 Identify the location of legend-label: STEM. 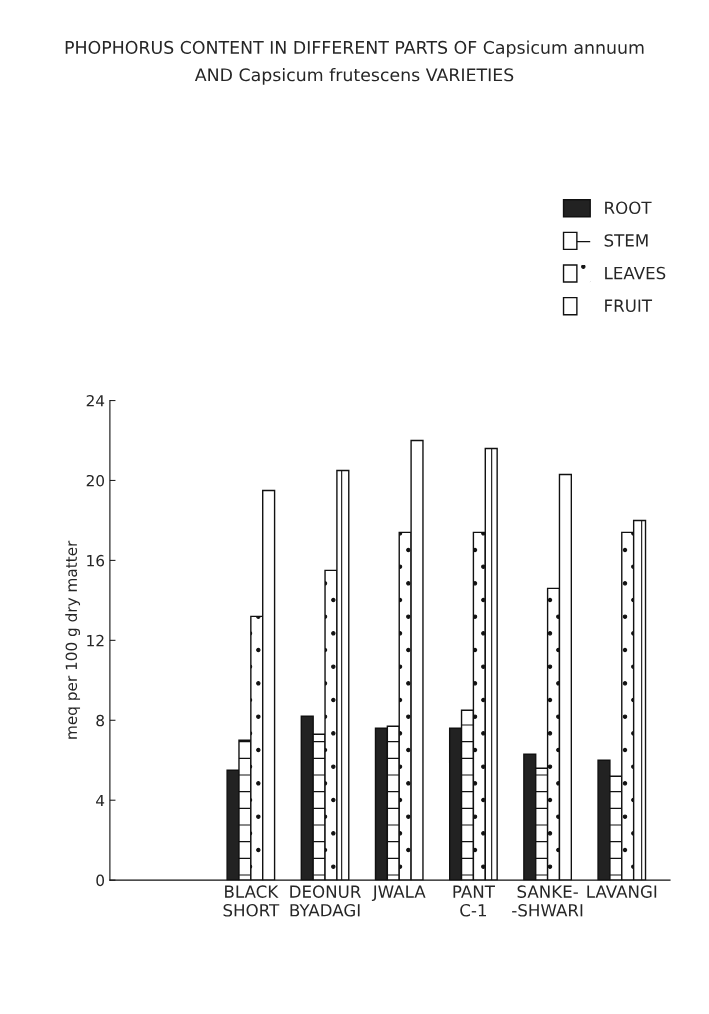
(626, 240).